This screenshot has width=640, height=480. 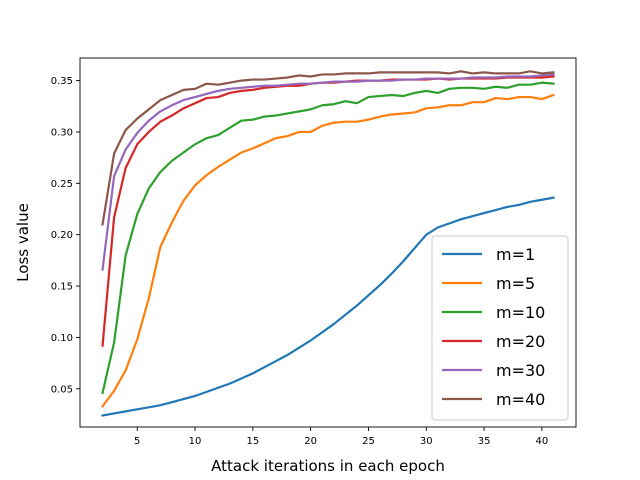 I want to click on legend-entry-label: m=20, so click(x=520, y=341).